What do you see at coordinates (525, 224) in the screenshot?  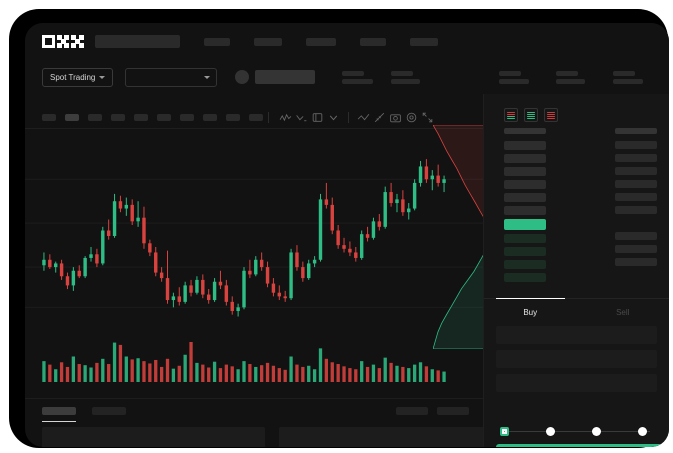 I see `order-book-spread-row` at bounding box center [525, 224].